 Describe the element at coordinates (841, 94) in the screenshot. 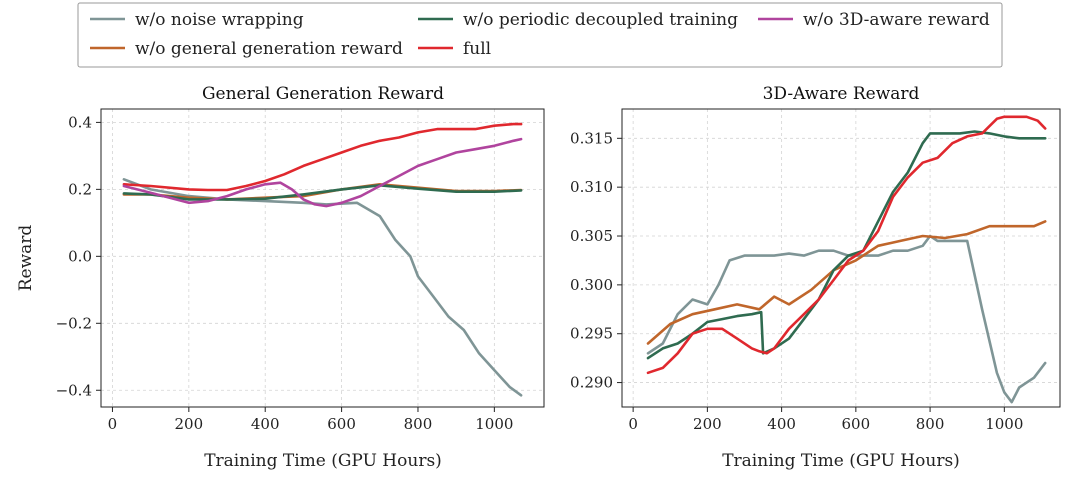

I see `chart-title-3d-aware: 3D-Aware Reward` at that location.